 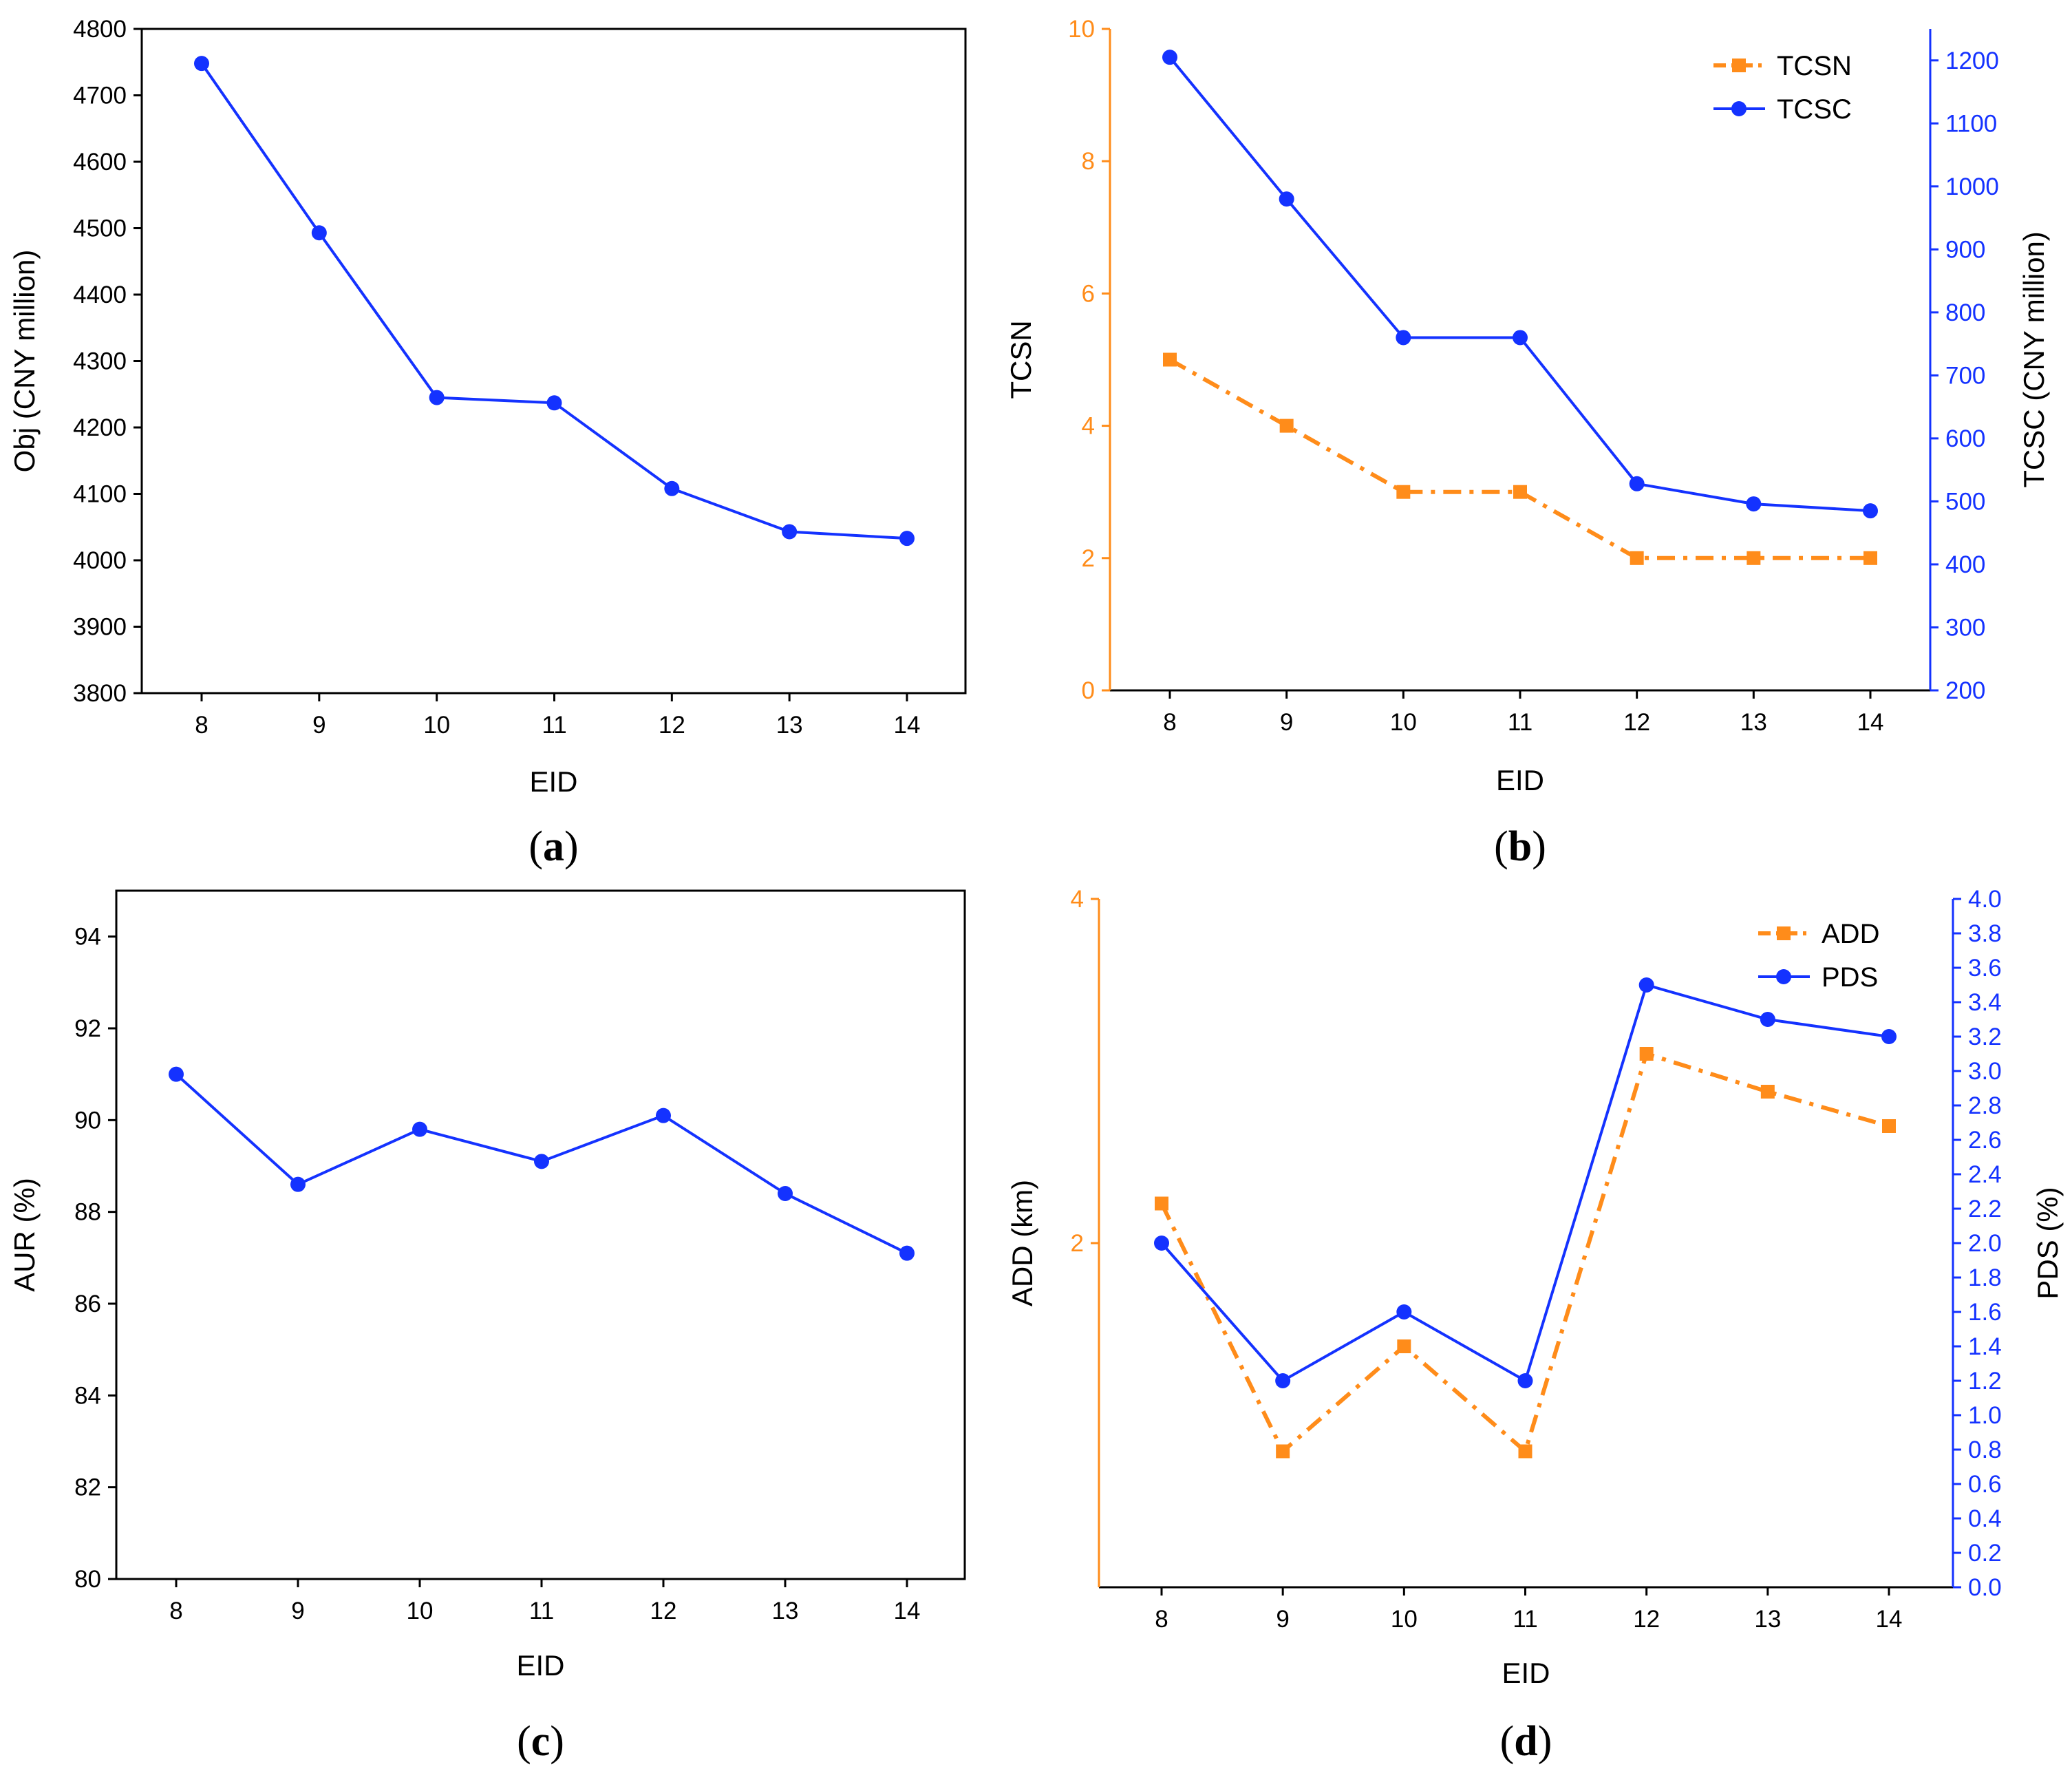 I want to click on y-tick-label: 80, so click(x=87, y=1579).